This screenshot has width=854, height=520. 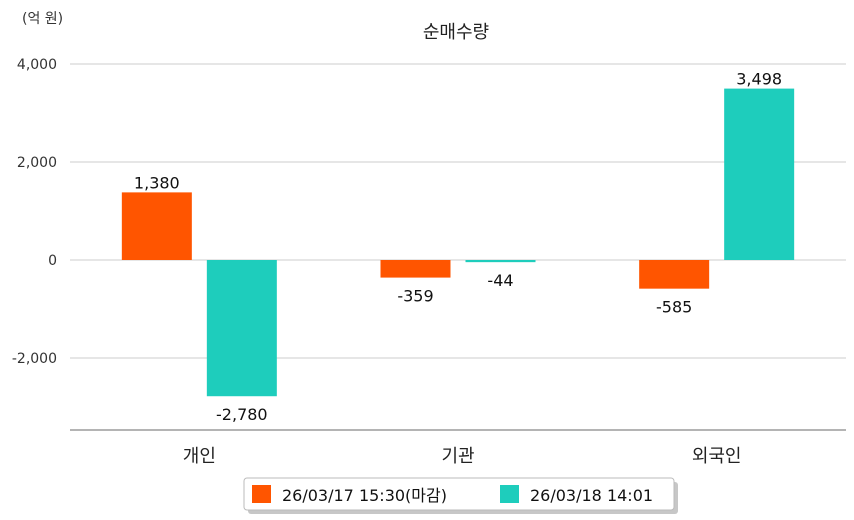 What do you see at coordinates (37, 65) in the screenshot?
I see `y-tick-label: 4,000` at bounding box center [37, 65].